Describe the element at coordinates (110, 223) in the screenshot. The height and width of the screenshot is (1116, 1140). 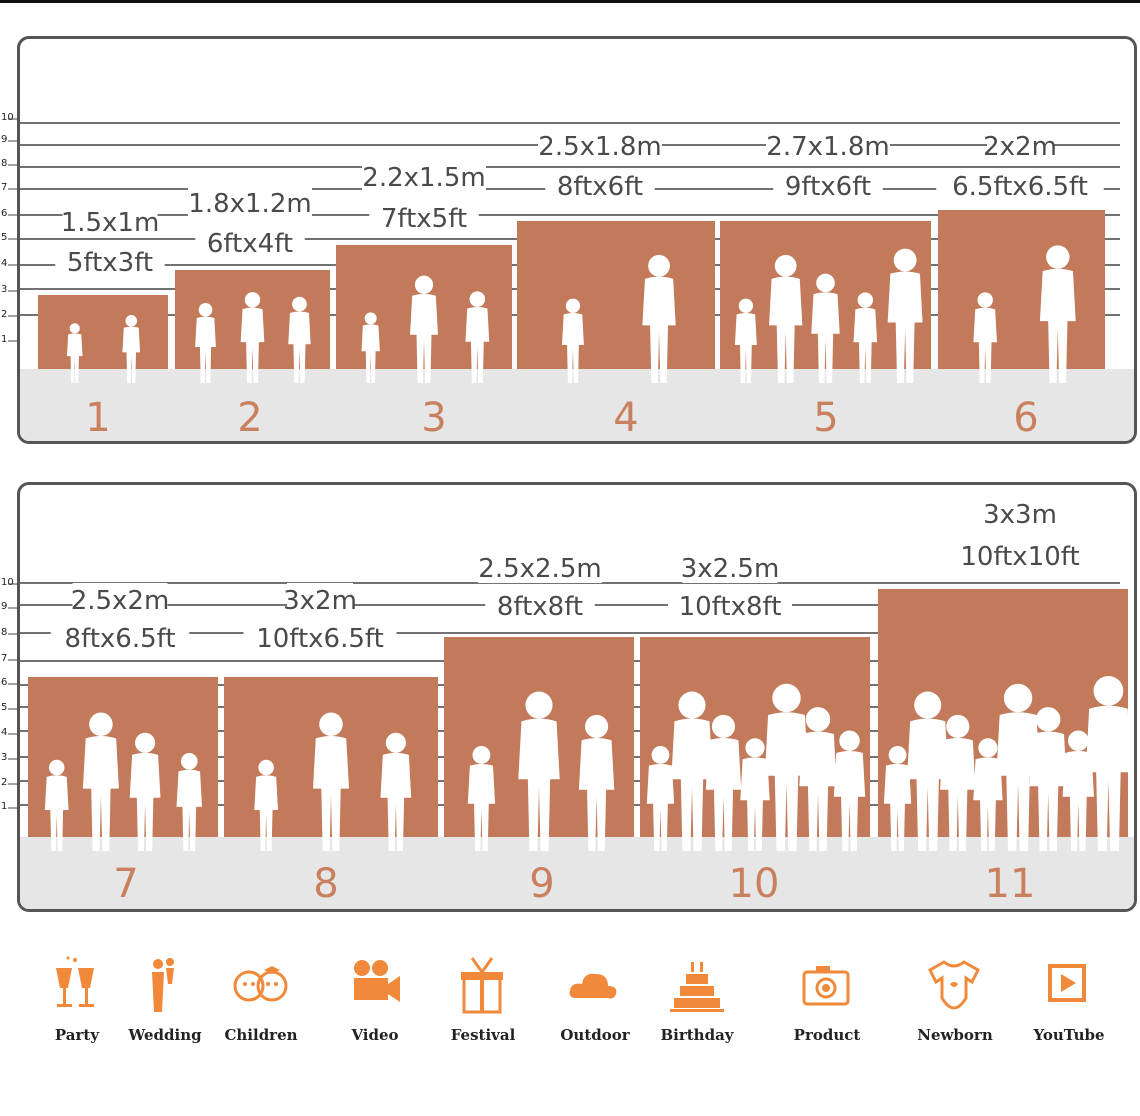
I see `size-metric-label: 1.5x1m` at that location.